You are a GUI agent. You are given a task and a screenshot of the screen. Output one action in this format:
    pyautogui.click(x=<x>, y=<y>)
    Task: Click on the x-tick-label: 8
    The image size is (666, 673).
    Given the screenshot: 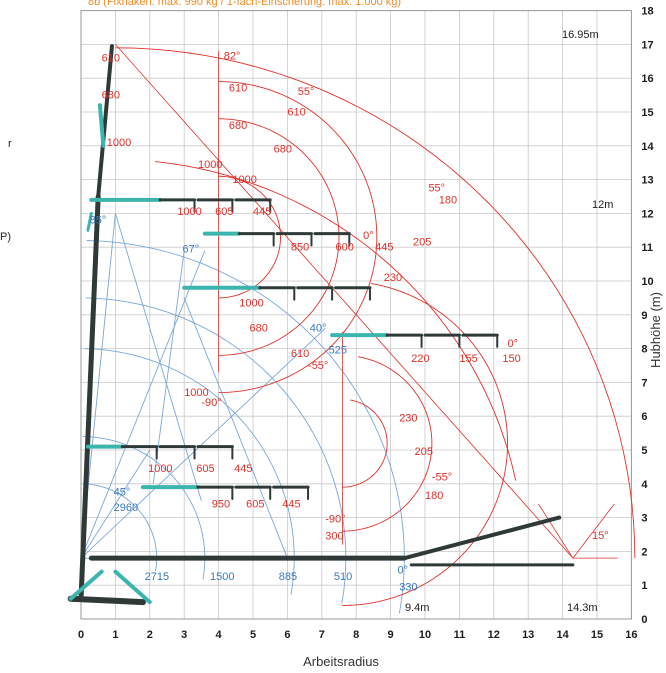 What is the action you would take?
    pyautogui.click(x=356, y=635)
    